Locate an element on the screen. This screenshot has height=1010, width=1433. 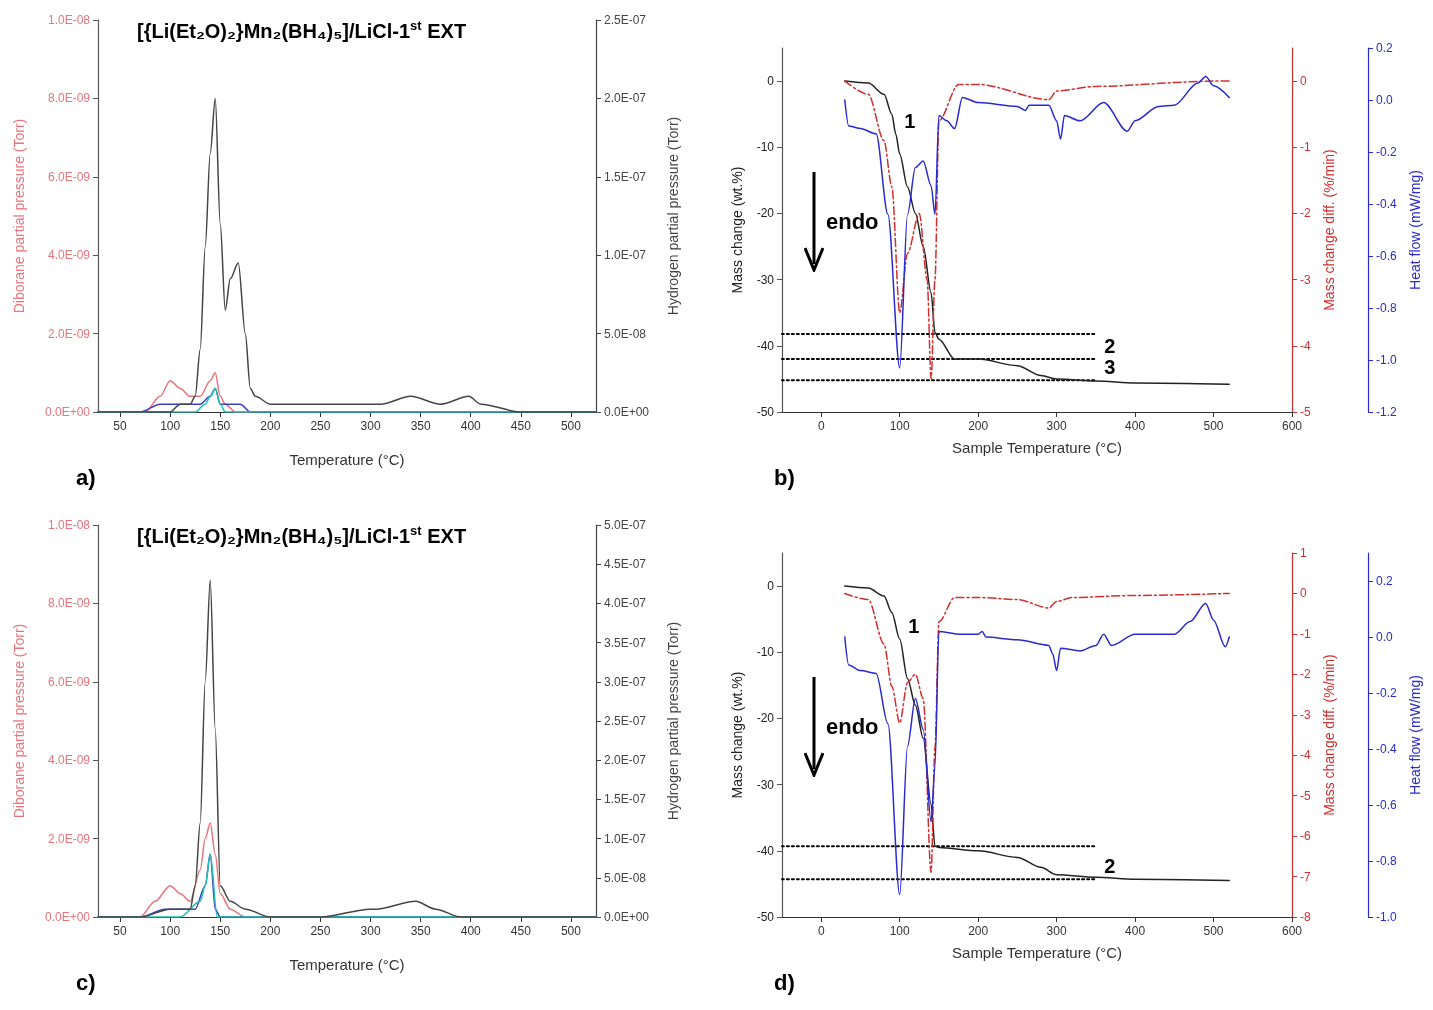
y3-tick-label: -0.8 is located at coordinates (1386, 861).